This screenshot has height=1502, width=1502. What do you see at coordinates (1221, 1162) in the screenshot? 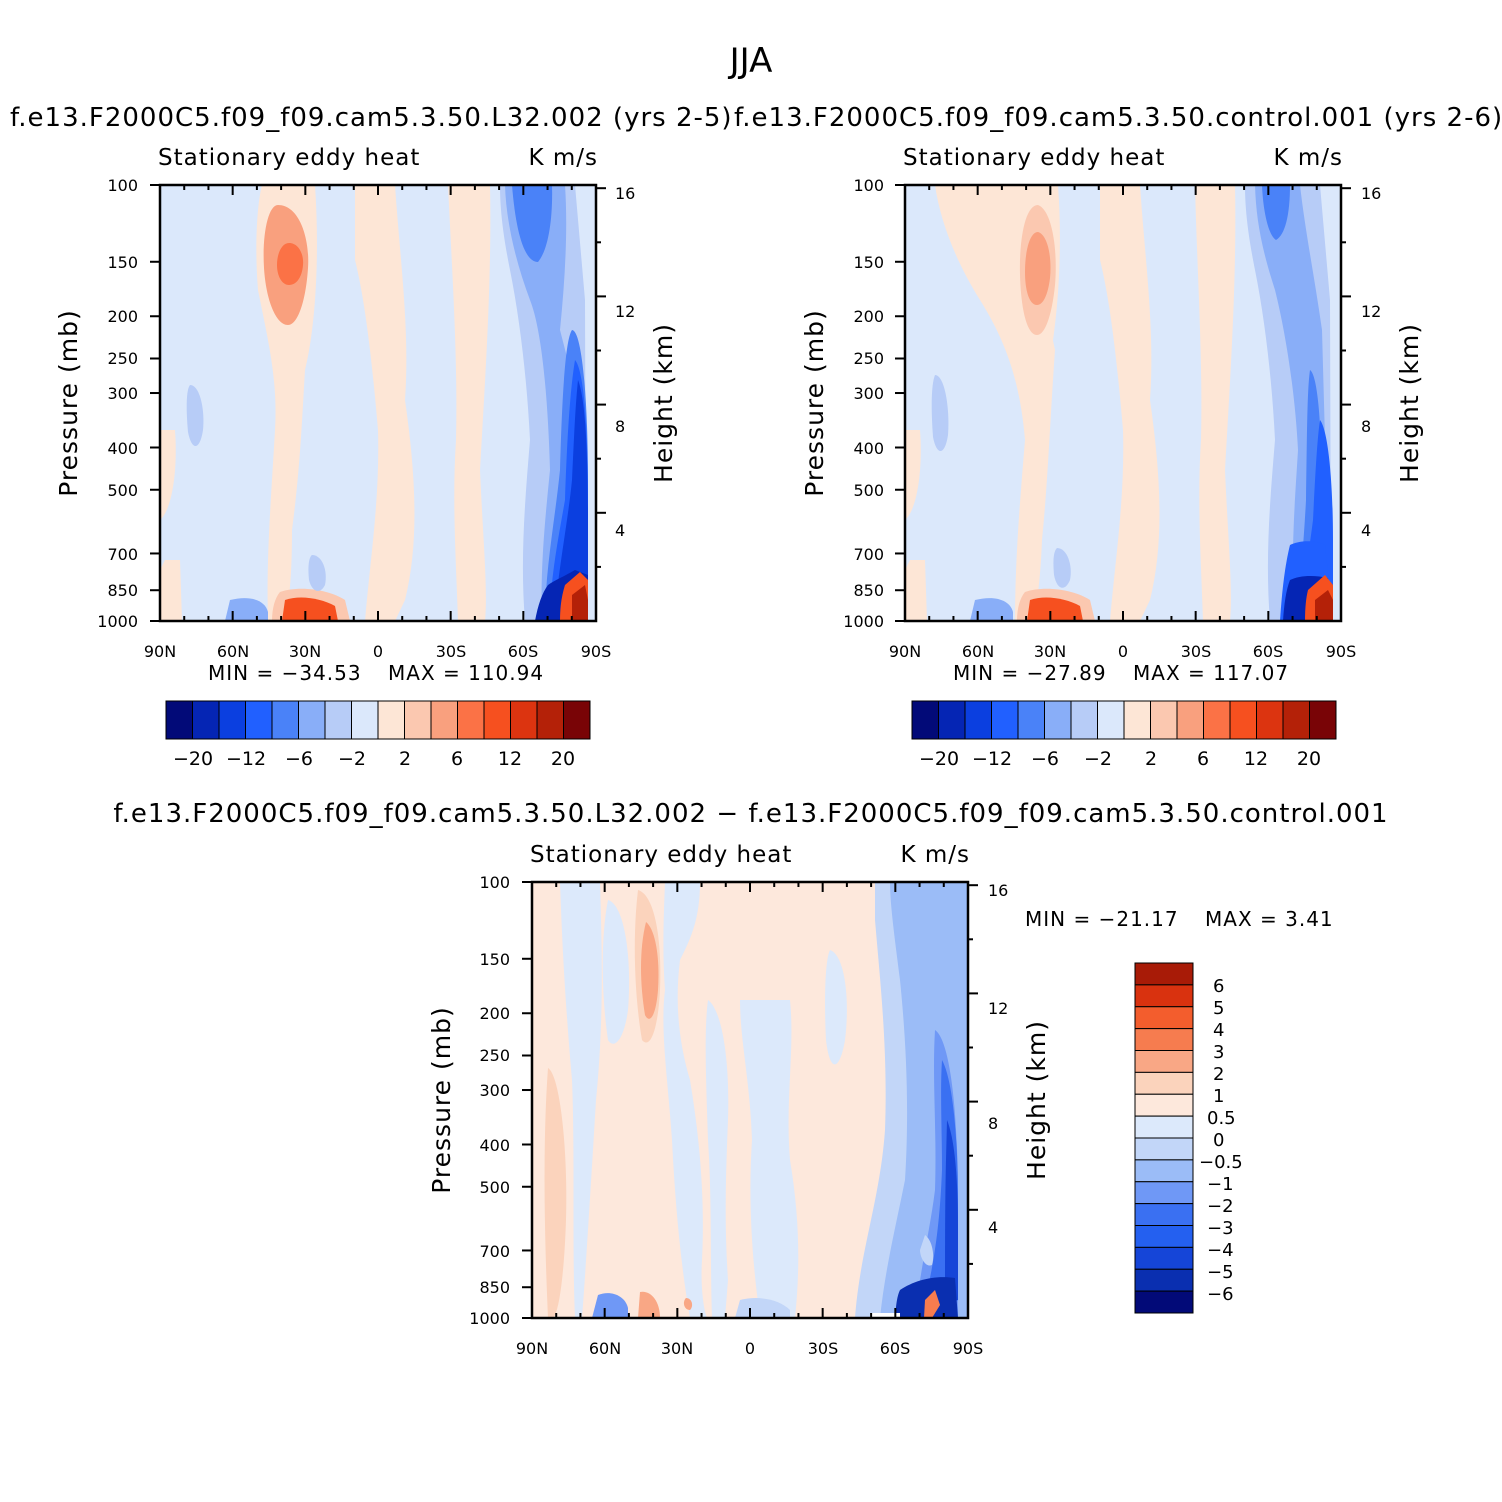
I see `colorbar-label: −0.5` at bounding box center [1221, 1162].